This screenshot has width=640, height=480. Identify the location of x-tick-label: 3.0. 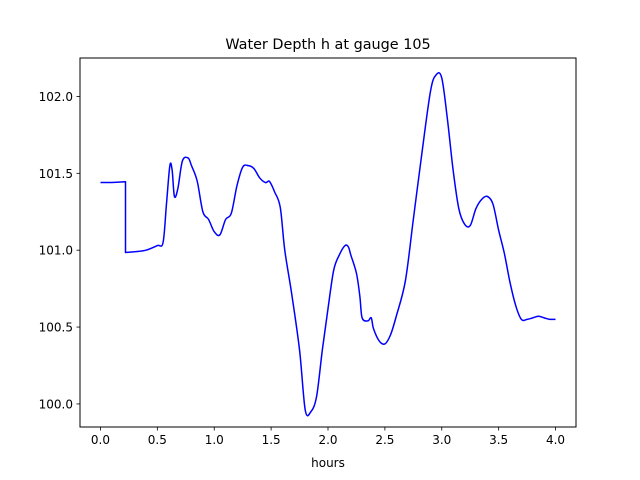
(441, 440).